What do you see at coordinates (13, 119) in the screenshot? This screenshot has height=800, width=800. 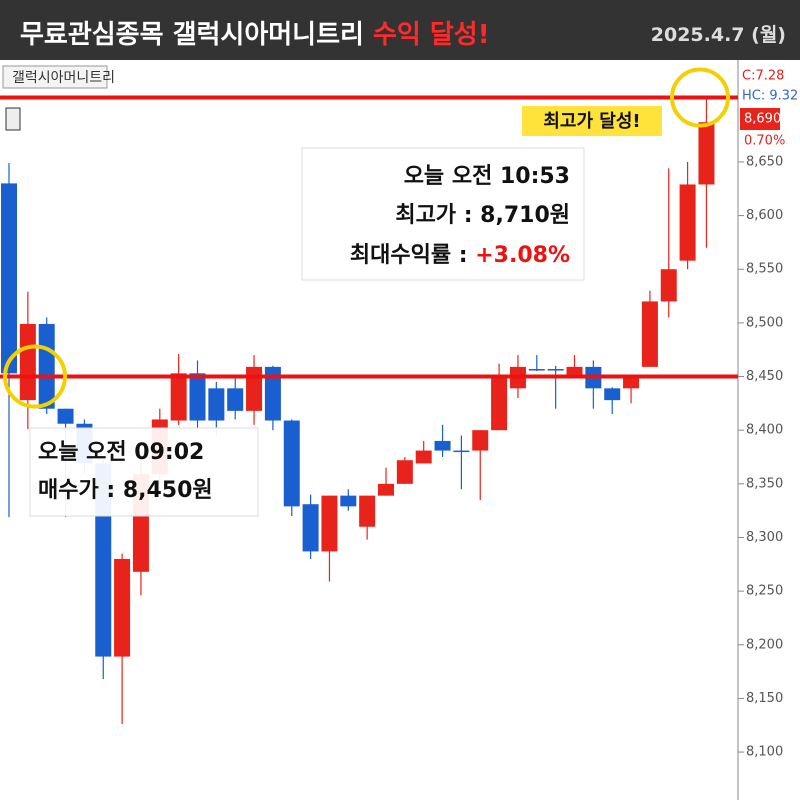 I see `calc-icon` at bounding box center [13, 119].